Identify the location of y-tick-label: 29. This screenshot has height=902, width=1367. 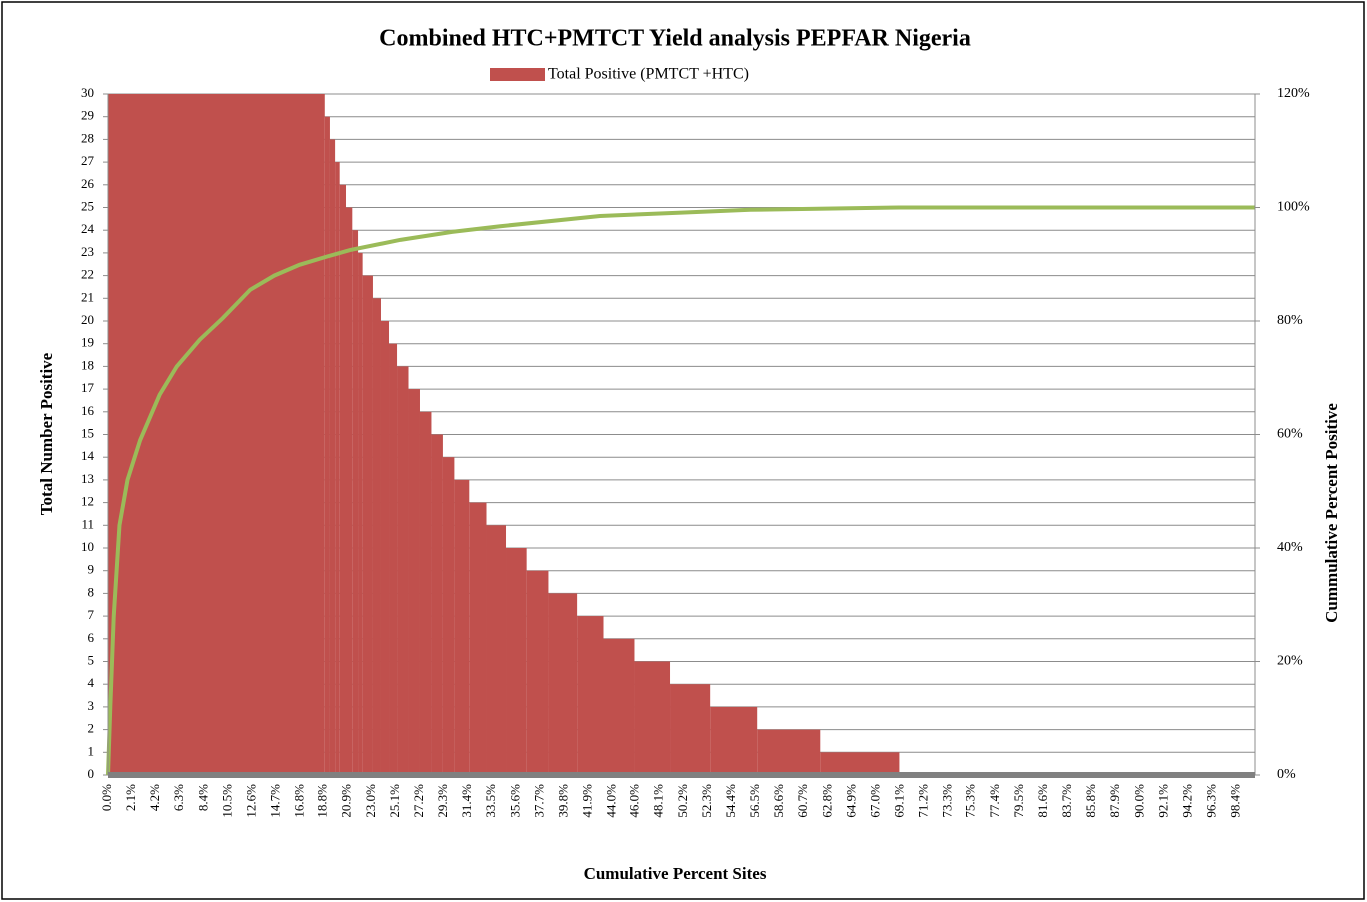
(87, 115).